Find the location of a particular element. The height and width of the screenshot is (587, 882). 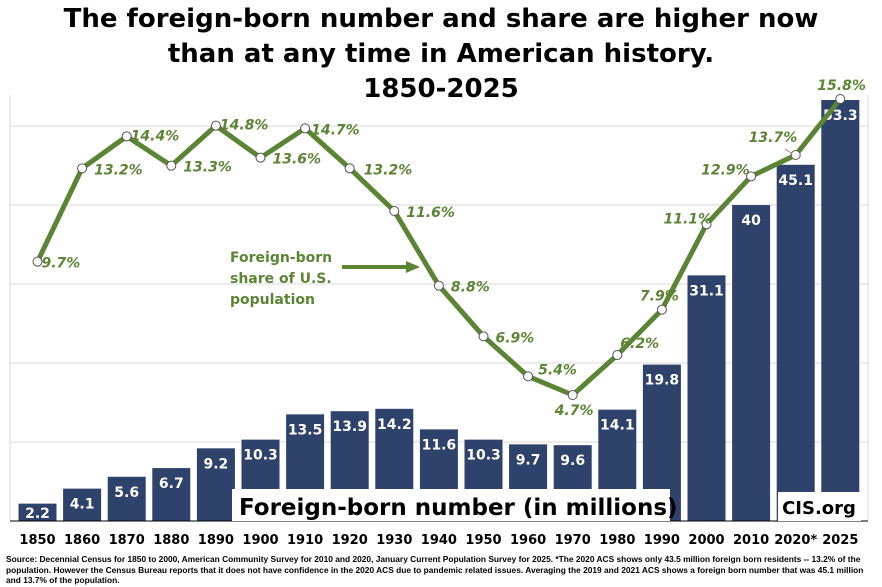

x-tick-label: 1890 is located at coordinates (216, 540).